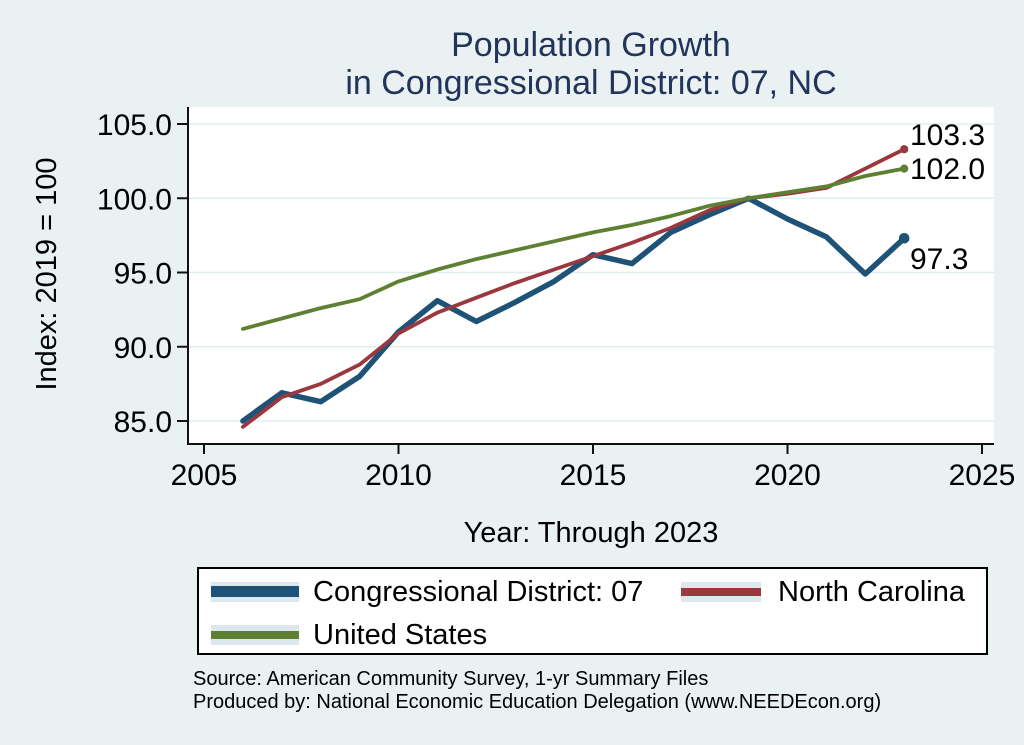 The height and width of the screenshot is (745, 1024). Describe the element at coordinates (591, 83) in the screenshot. I see `chart-title-line2: in Congressional District: 07, NC` at that location.